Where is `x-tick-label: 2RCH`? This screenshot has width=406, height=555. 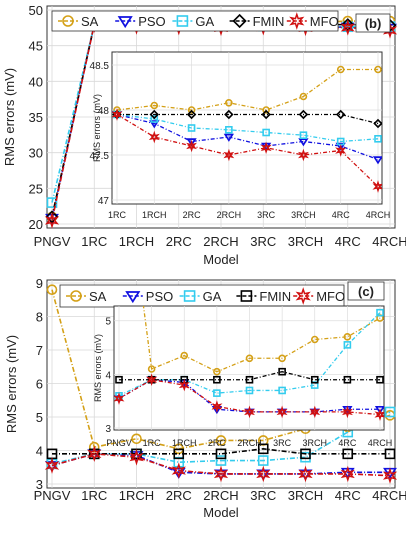
x-tick-label: 2RCH is located at coordinates (220, 495).